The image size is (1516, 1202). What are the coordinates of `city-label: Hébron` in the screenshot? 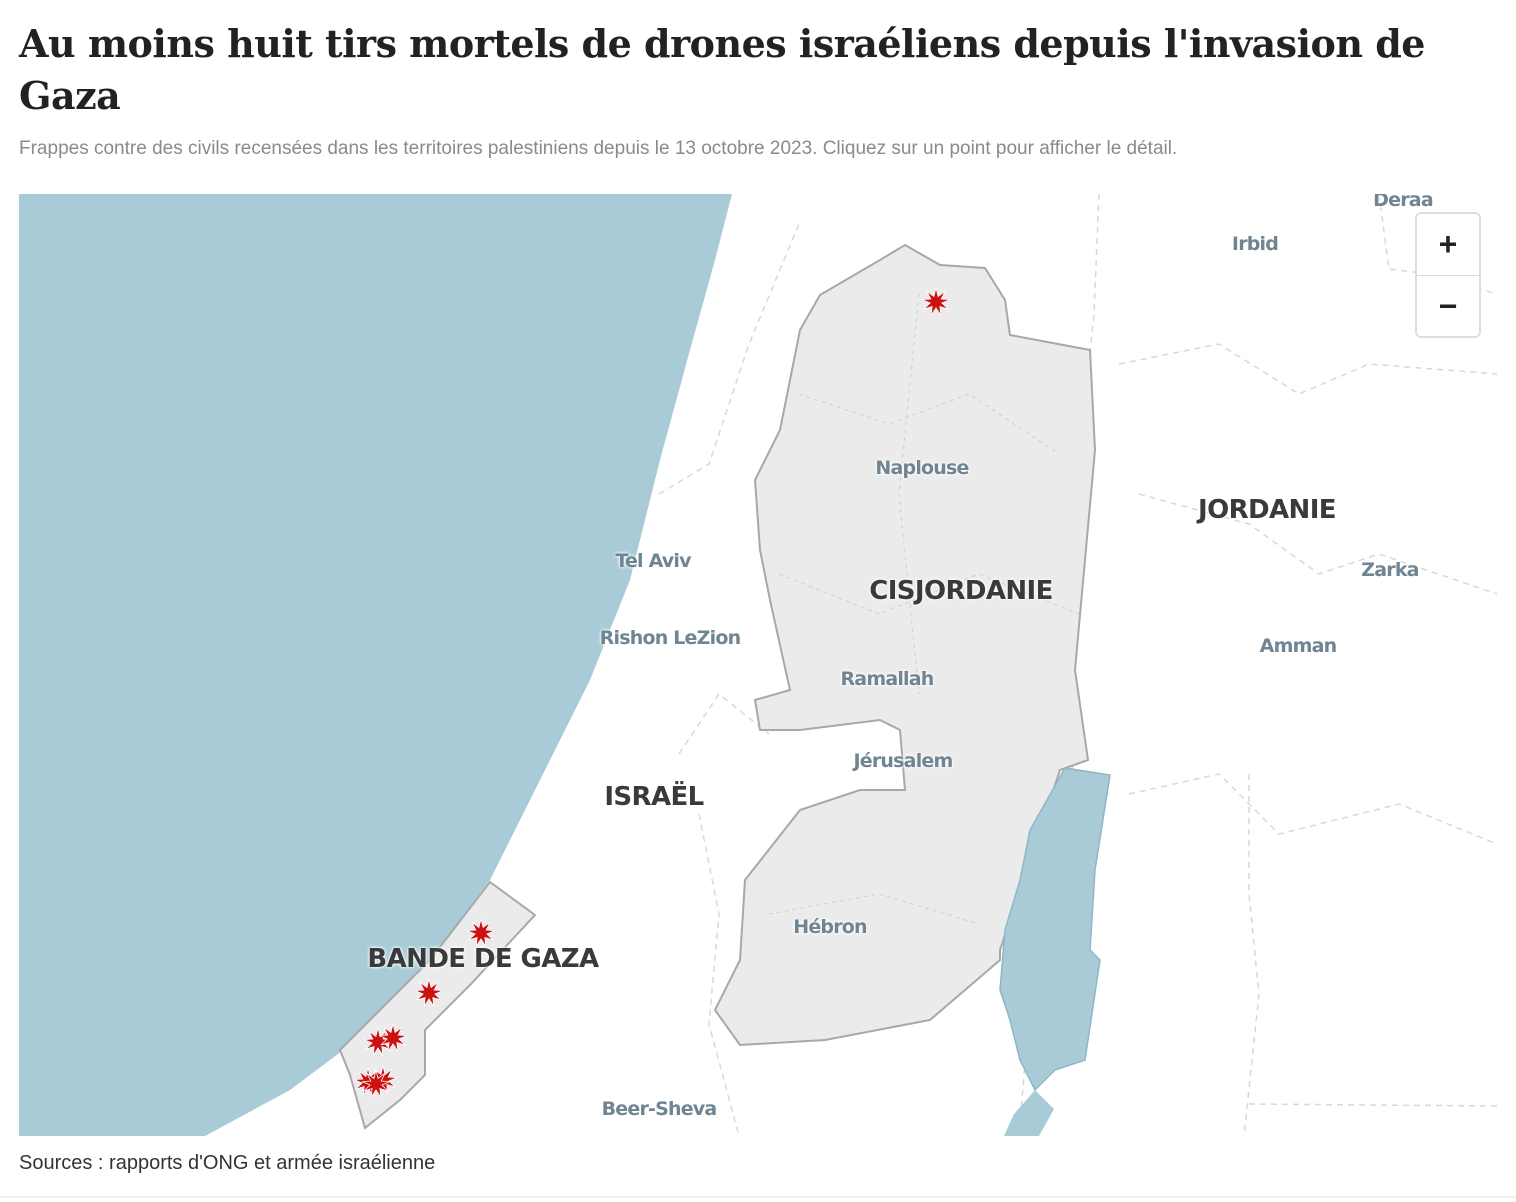 It's located at (830, 927).